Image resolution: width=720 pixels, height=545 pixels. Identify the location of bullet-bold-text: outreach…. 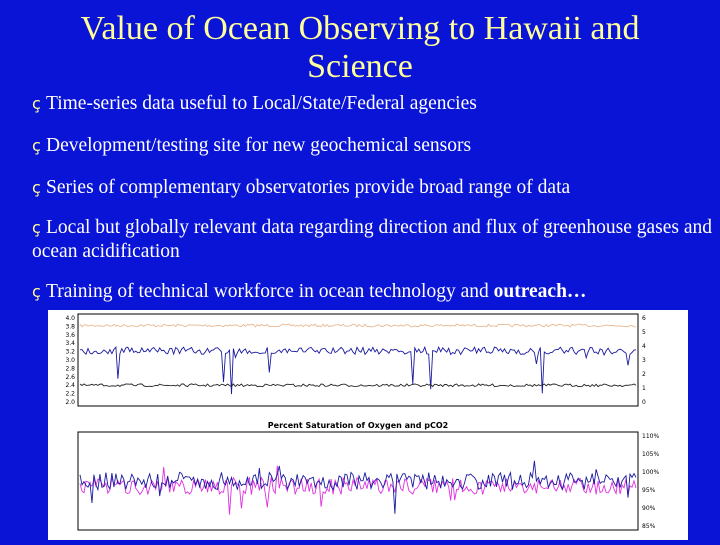
(540, 291).